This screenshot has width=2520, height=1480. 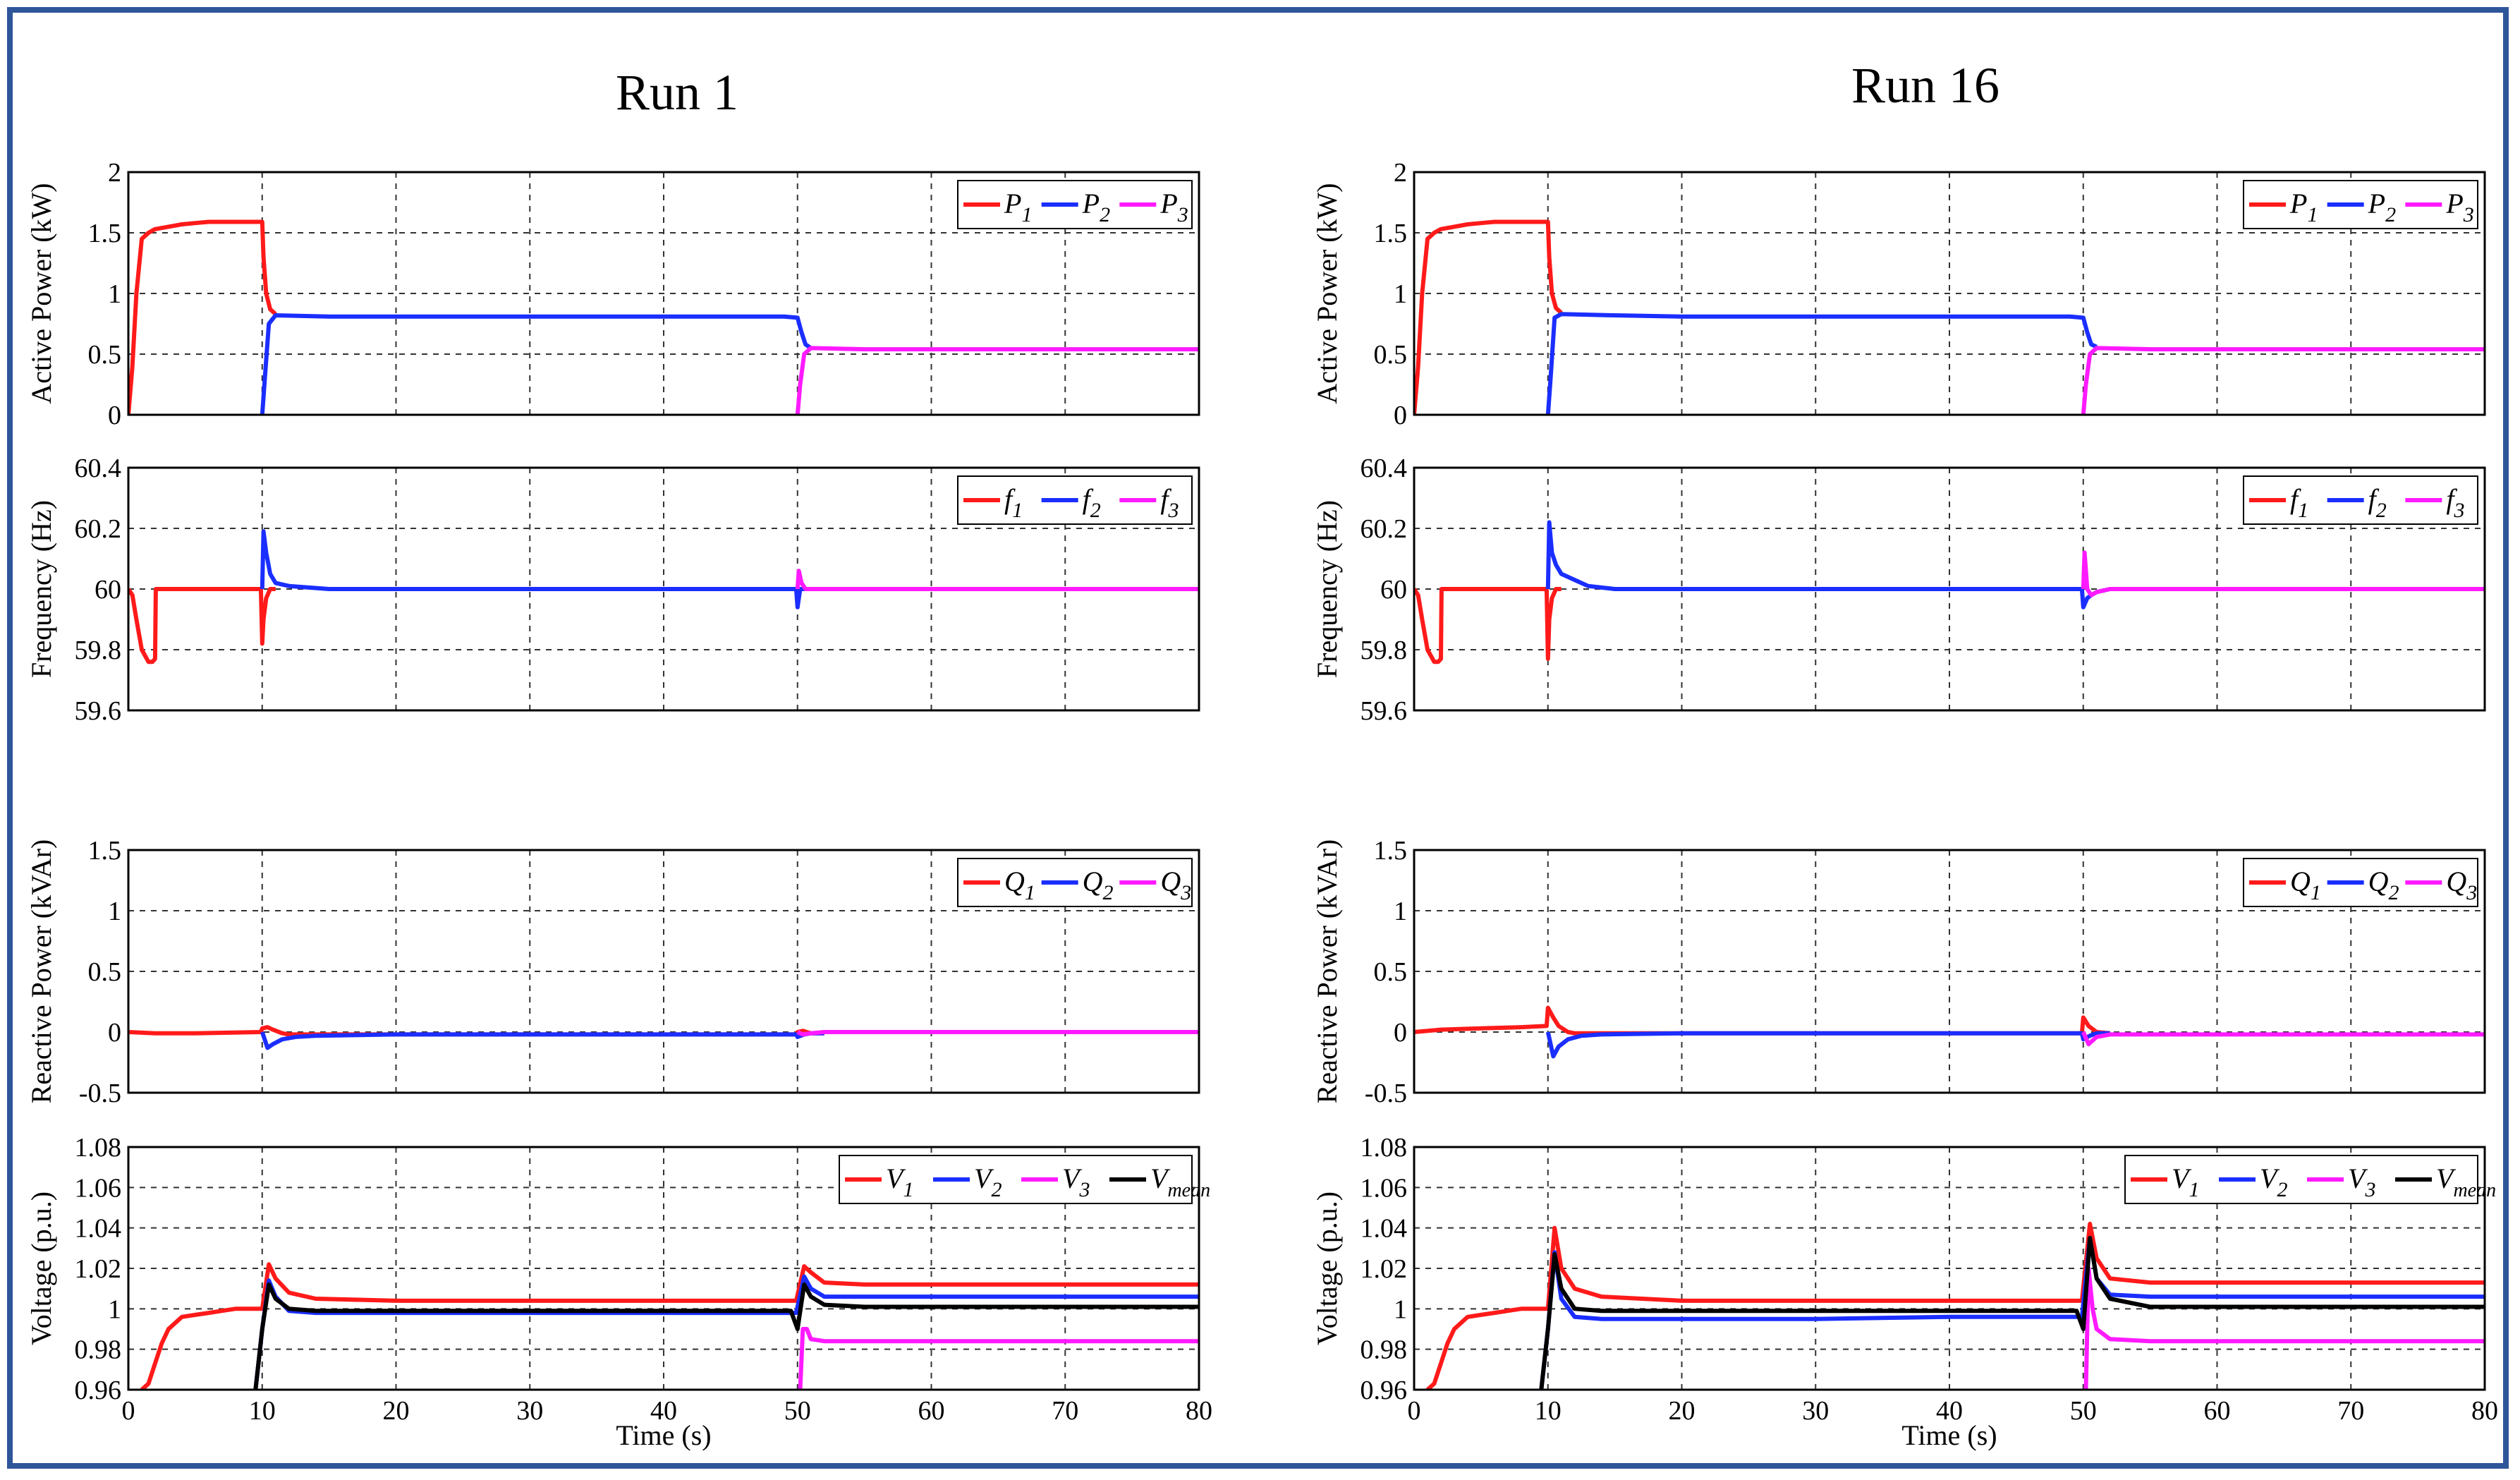 I want to click on series-line-P2, so click(x=536, y=364).